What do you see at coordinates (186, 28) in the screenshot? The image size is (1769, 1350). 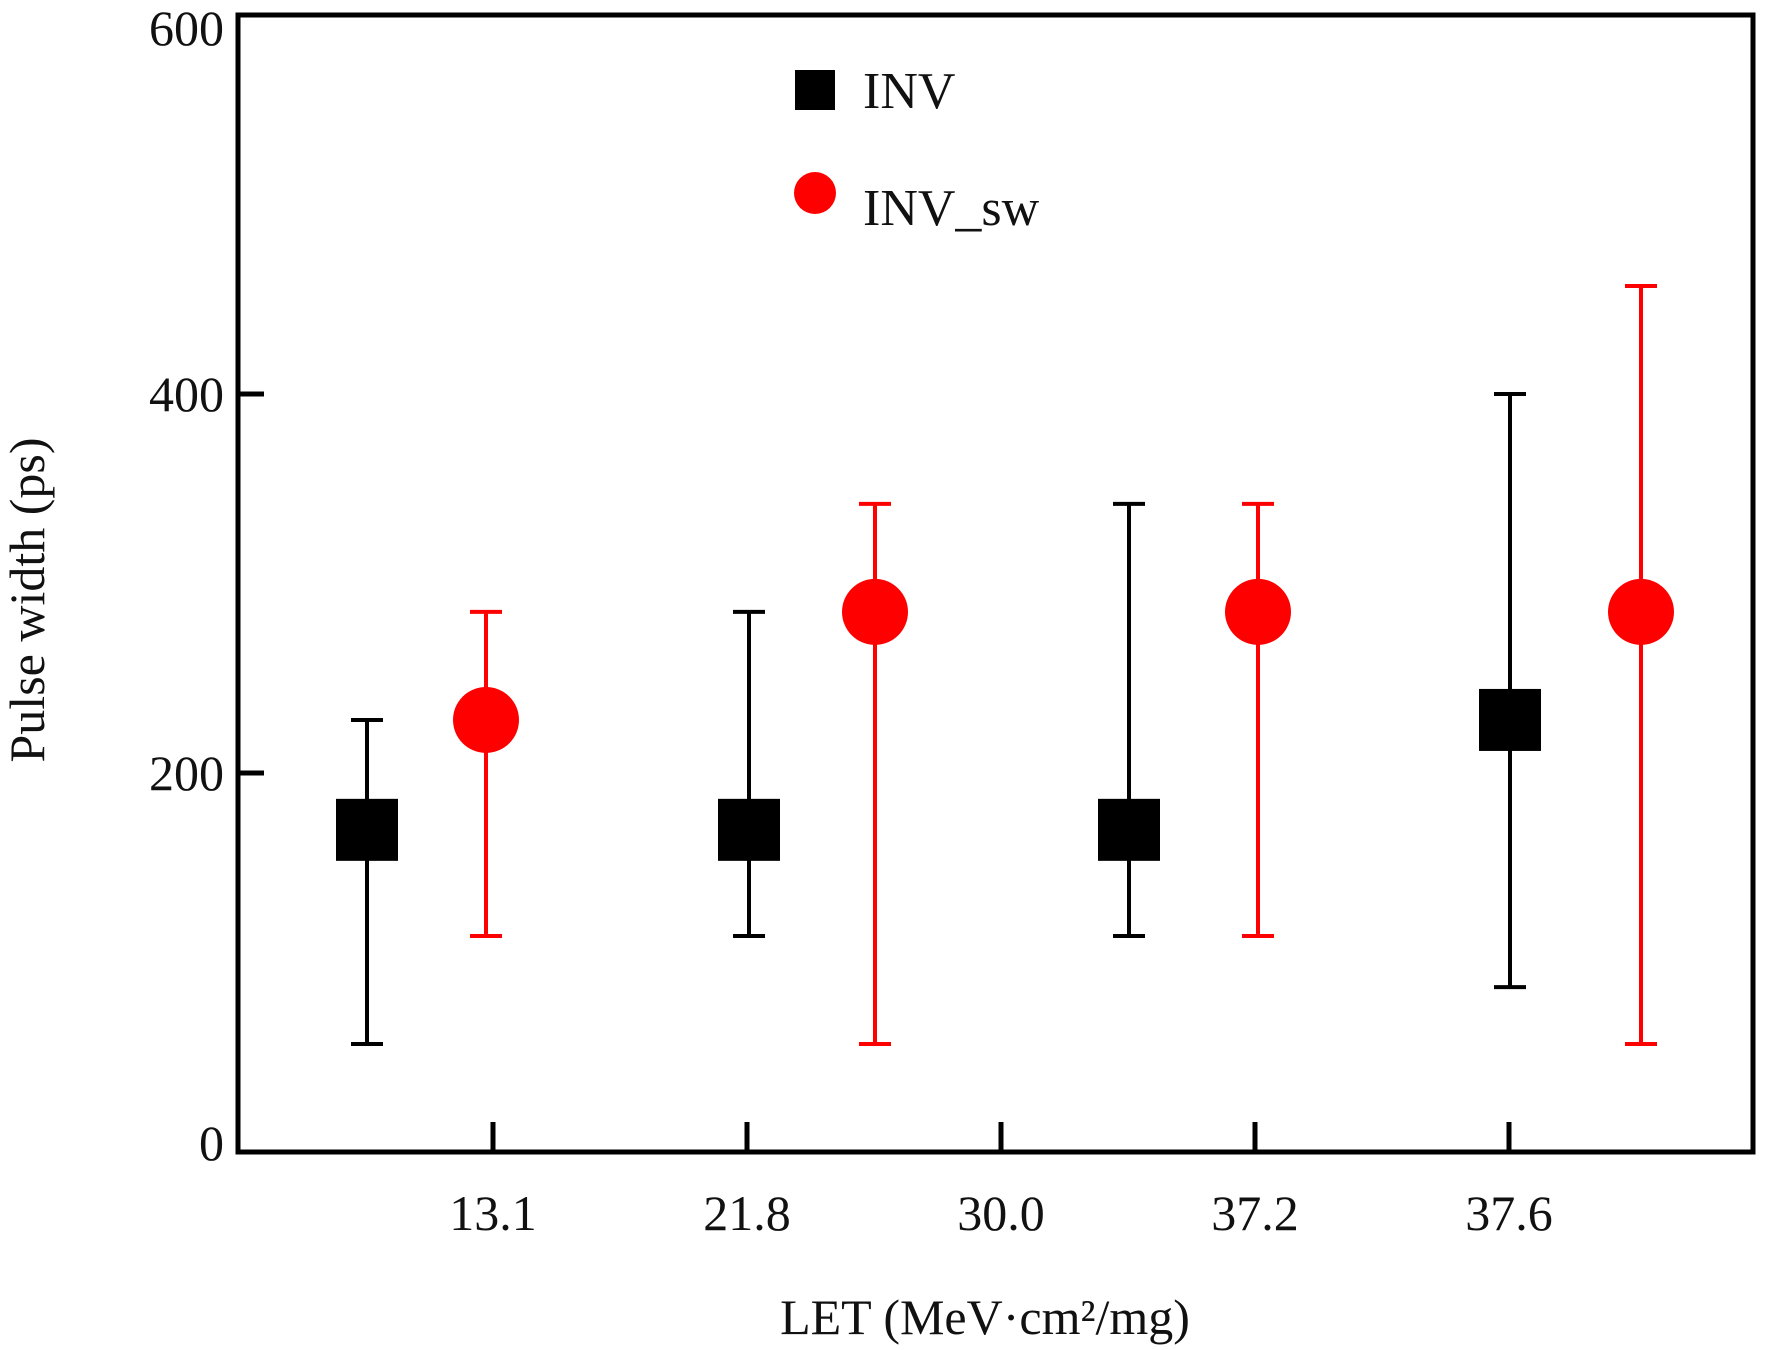 I see `y-tick-label: 600` at bounding box center [186, 28].